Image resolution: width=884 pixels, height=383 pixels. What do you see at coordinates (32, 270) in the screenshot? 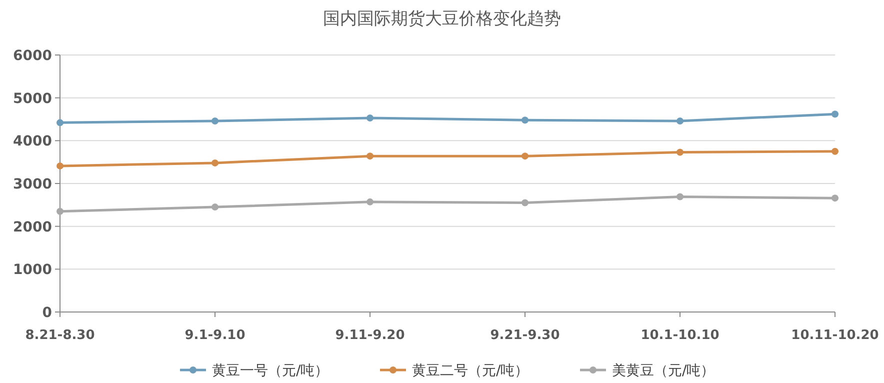
I see `y-tick-label: 1000` at bounding box center [32, 270].